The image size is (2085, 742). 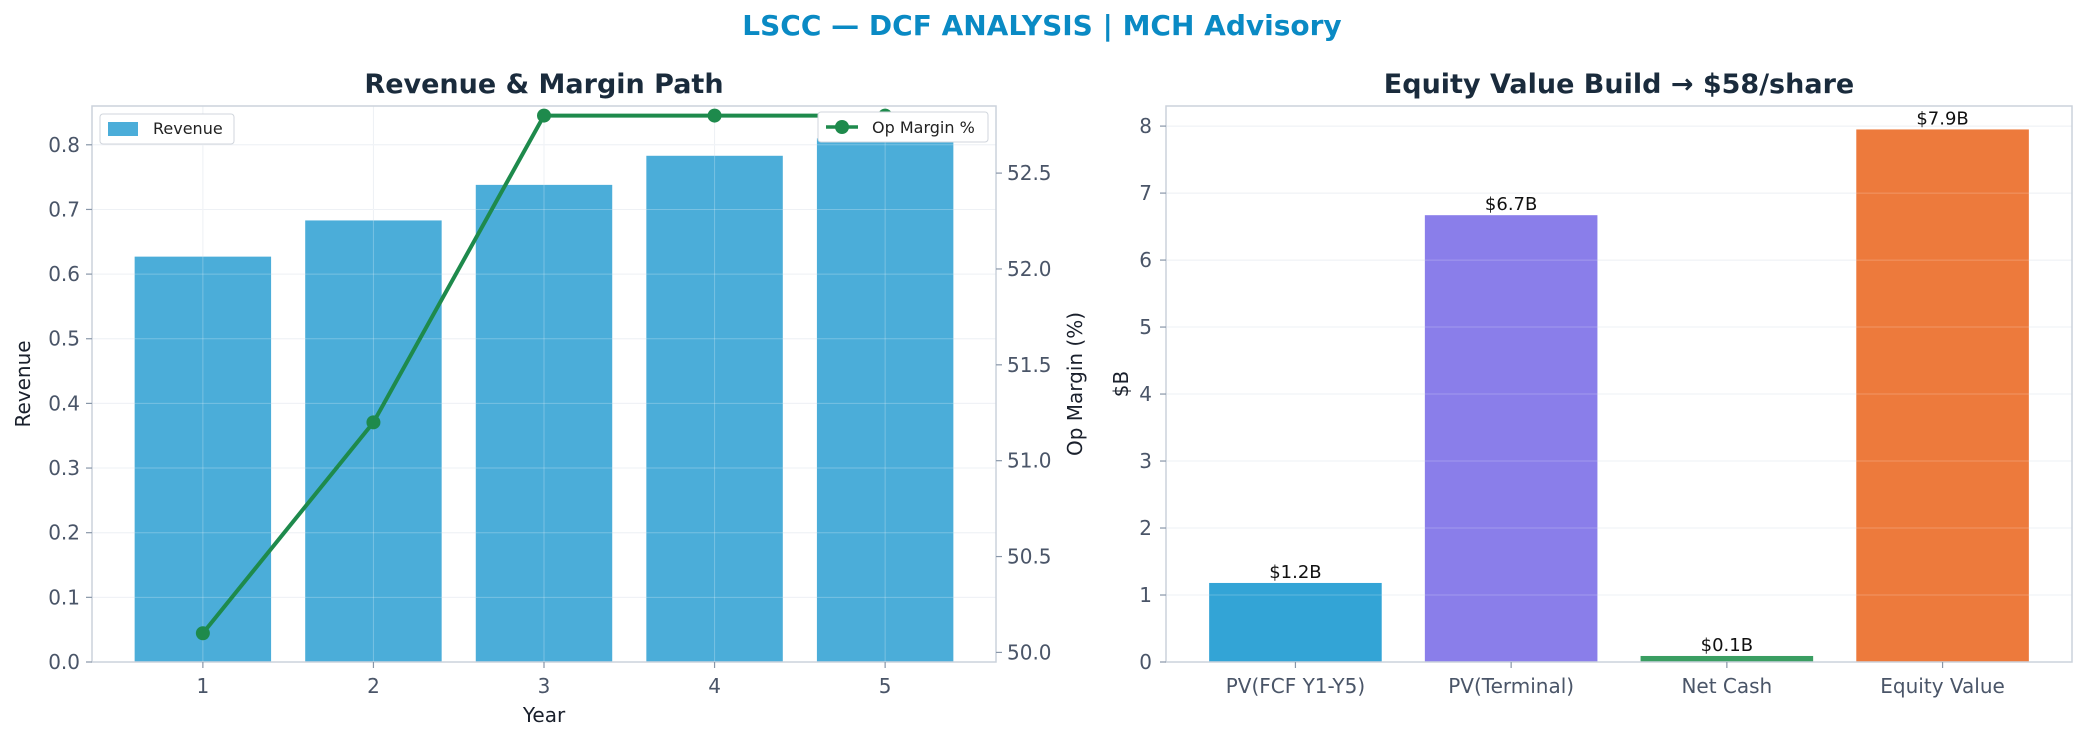 What do you see at coordinates (1619, 84) in the screenshot?
I see `equity-chart-title: Equity Value Build → $58/share` at bounding box center [1619, 84].